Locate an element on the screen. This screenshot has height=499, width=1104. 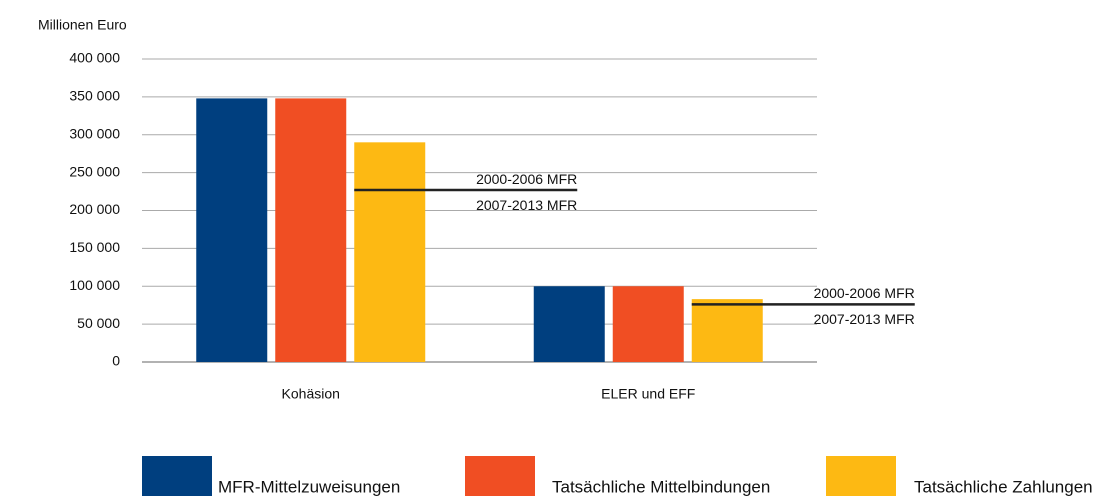
y-axis-label: Millionen Euro is located at coordinates (82, 25).